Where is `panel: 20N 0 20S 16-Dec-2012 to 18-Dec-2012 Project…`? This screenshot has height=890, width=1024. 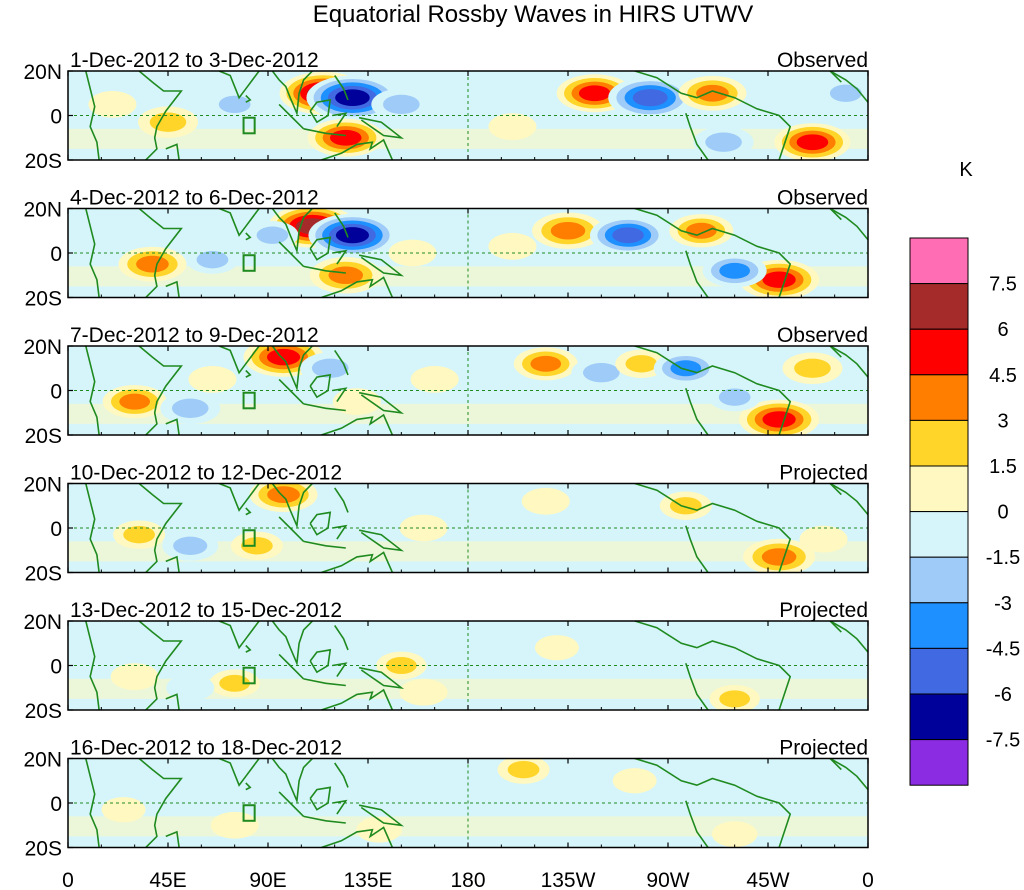
panel: 20N 0 20S 16-Dec-2012 to 18-Dec-2012 Project… is located at coordinates (446, 799).